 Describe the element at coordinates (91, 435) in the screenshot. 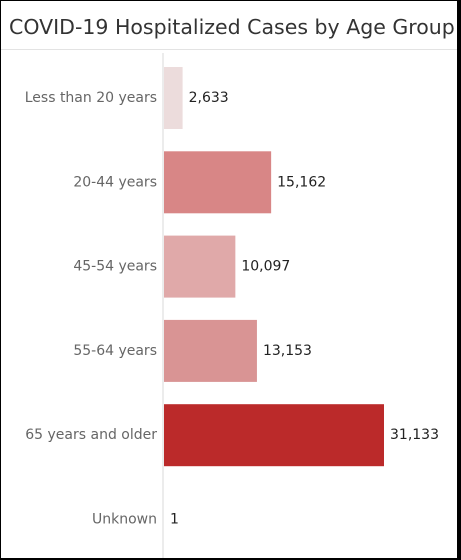

I see `category-label: 65 years and older` at that location.